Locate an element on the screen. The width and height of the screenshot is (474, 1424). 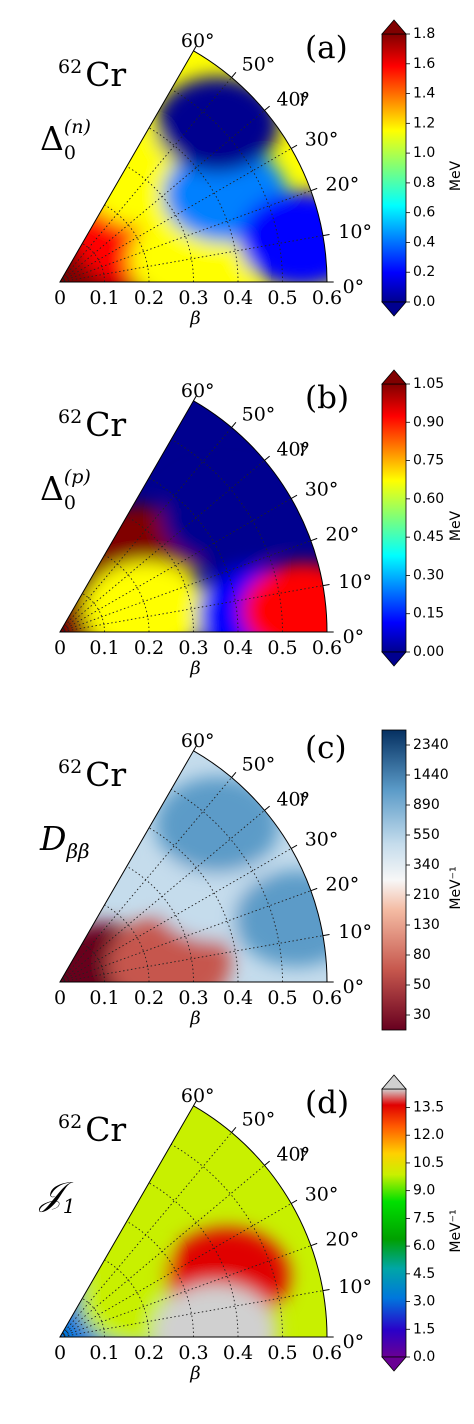
colorbar-tick-label: 0.6 is located at coordinates (424, 213).